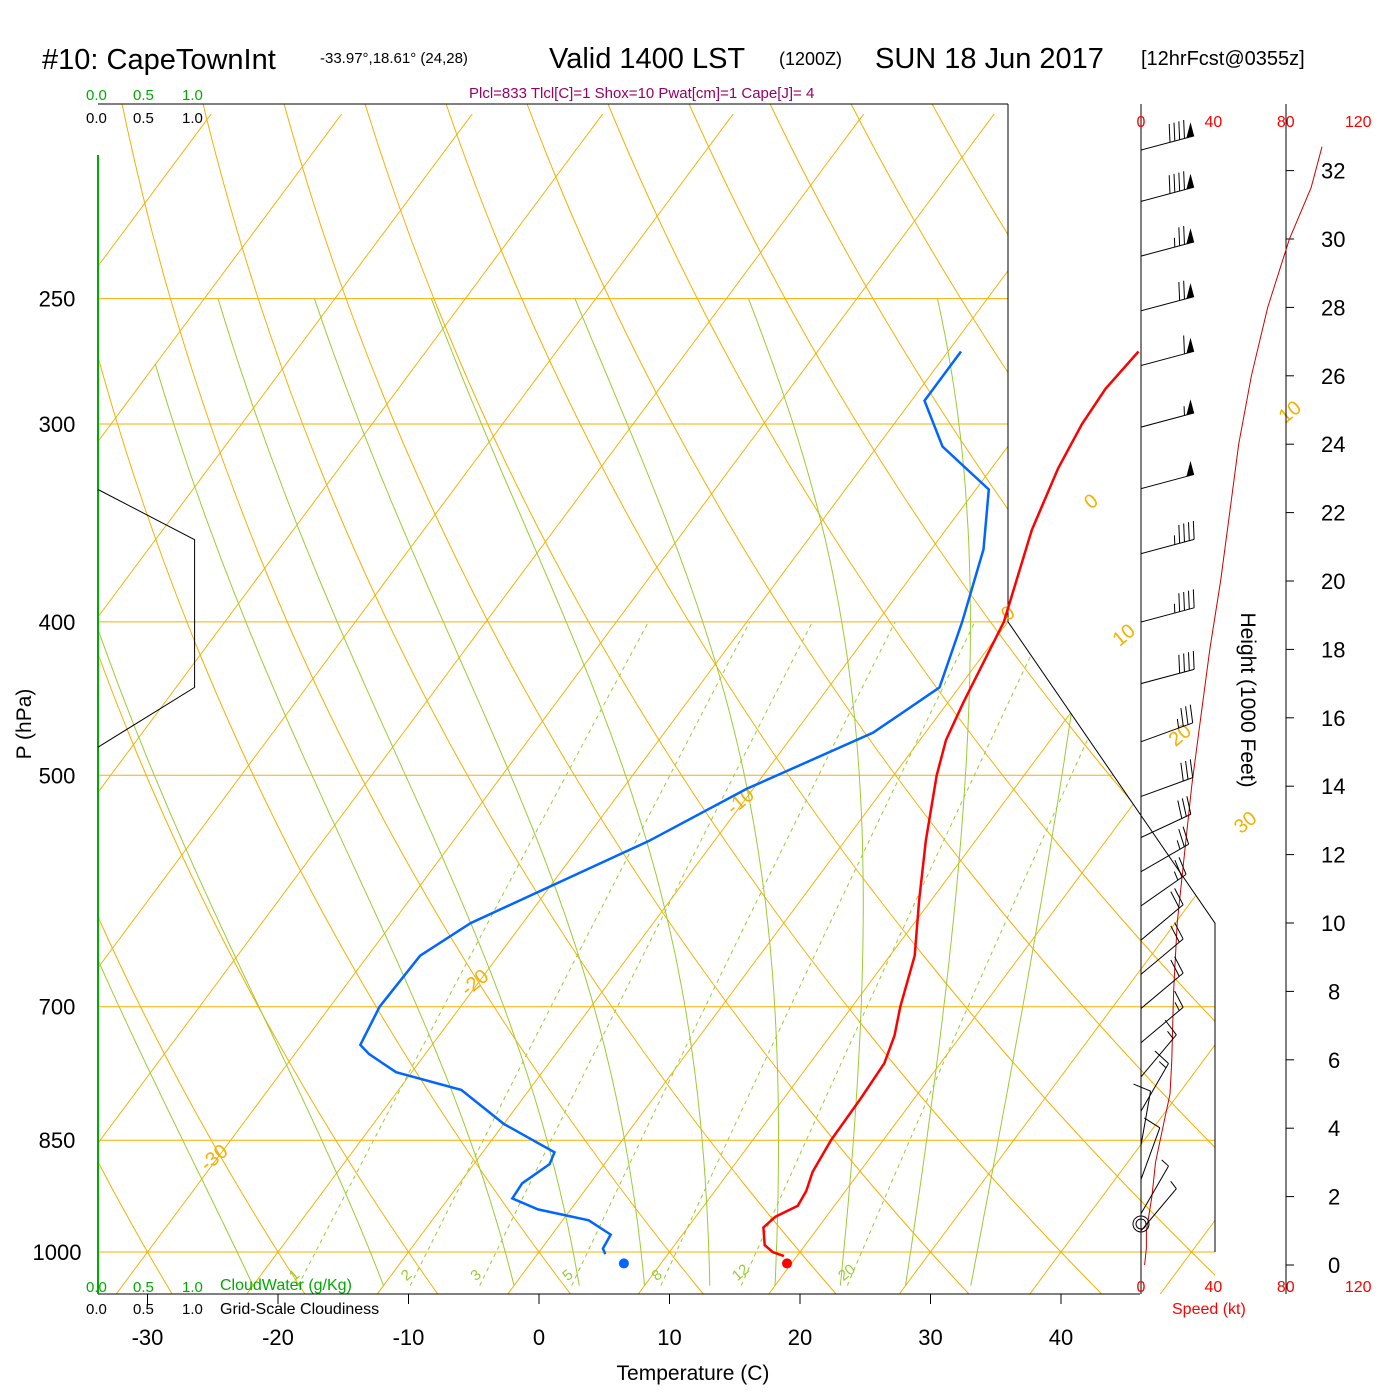  What do you see at coordinates (1334, 1060) in the screenshot?
I see `height-tick-label: 6` at bounding box center [1334, 1060].